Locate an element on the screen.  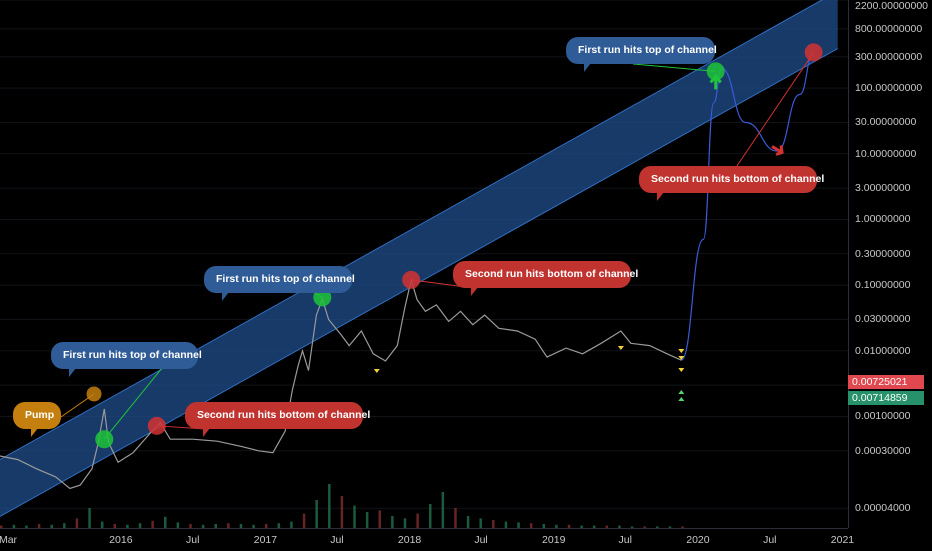
y-tick-label: 0.10000000 is located at coordinates (883, 285).